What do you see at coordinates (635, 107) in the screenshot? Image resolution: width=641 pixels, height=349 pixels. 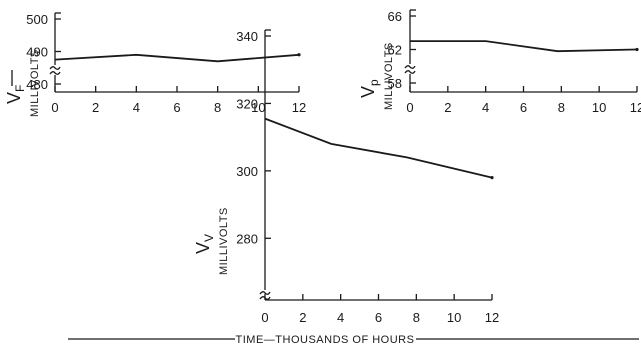 I see `x-tick-label-vp: 12` at bounding box center [635, 107].